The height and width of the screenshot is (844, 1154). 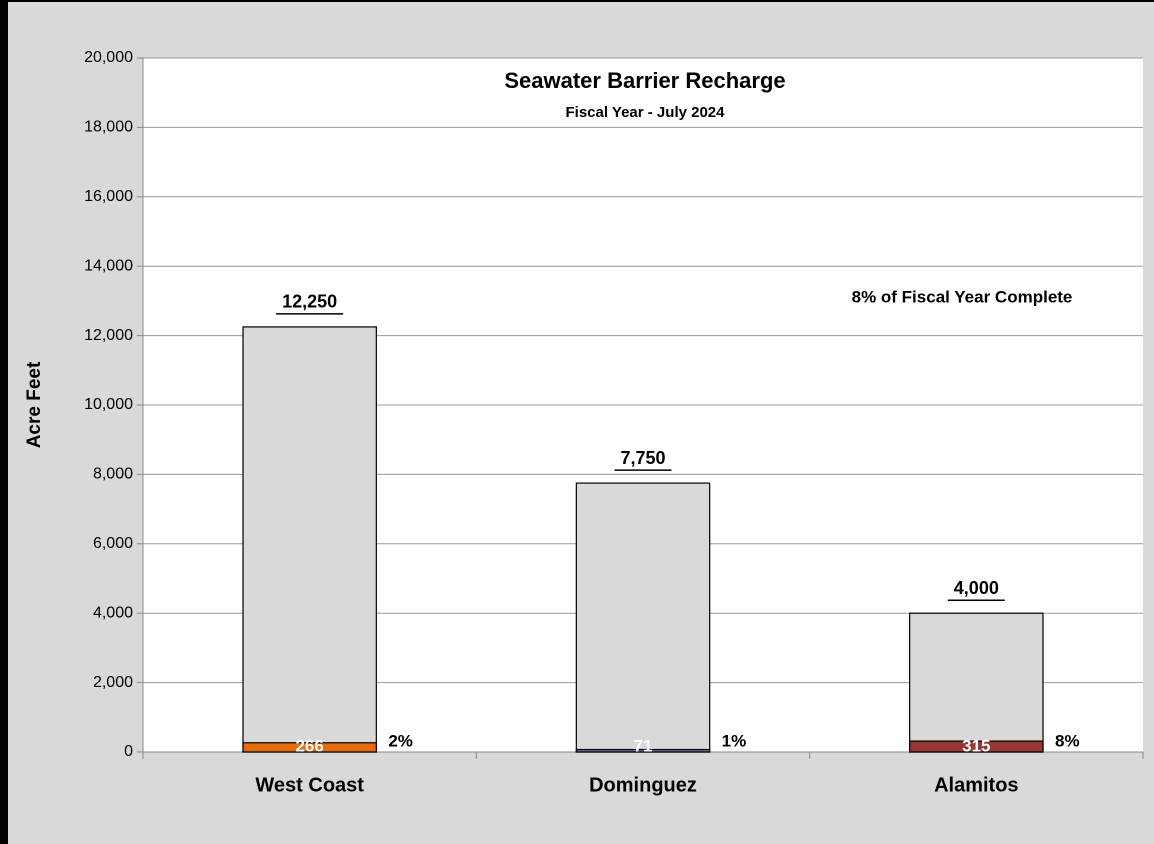 What do you see at coordinates (400, 740) in the screenshot?
I see `percent-label: 2%` at bounding box center [400, 740].